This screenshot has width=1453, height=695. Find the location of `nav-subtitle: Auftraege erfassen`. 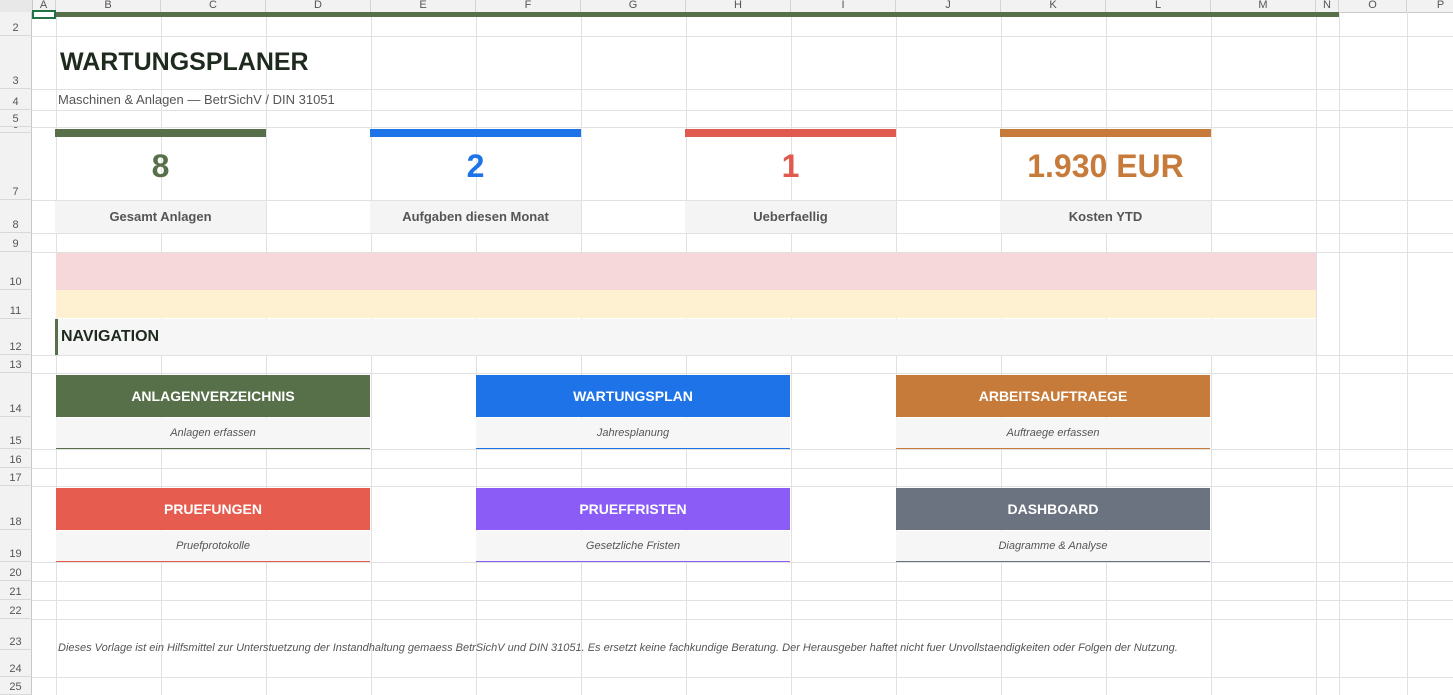

nav-subtitle: Auftraege erfassen is located at coordinates (1053, 433).